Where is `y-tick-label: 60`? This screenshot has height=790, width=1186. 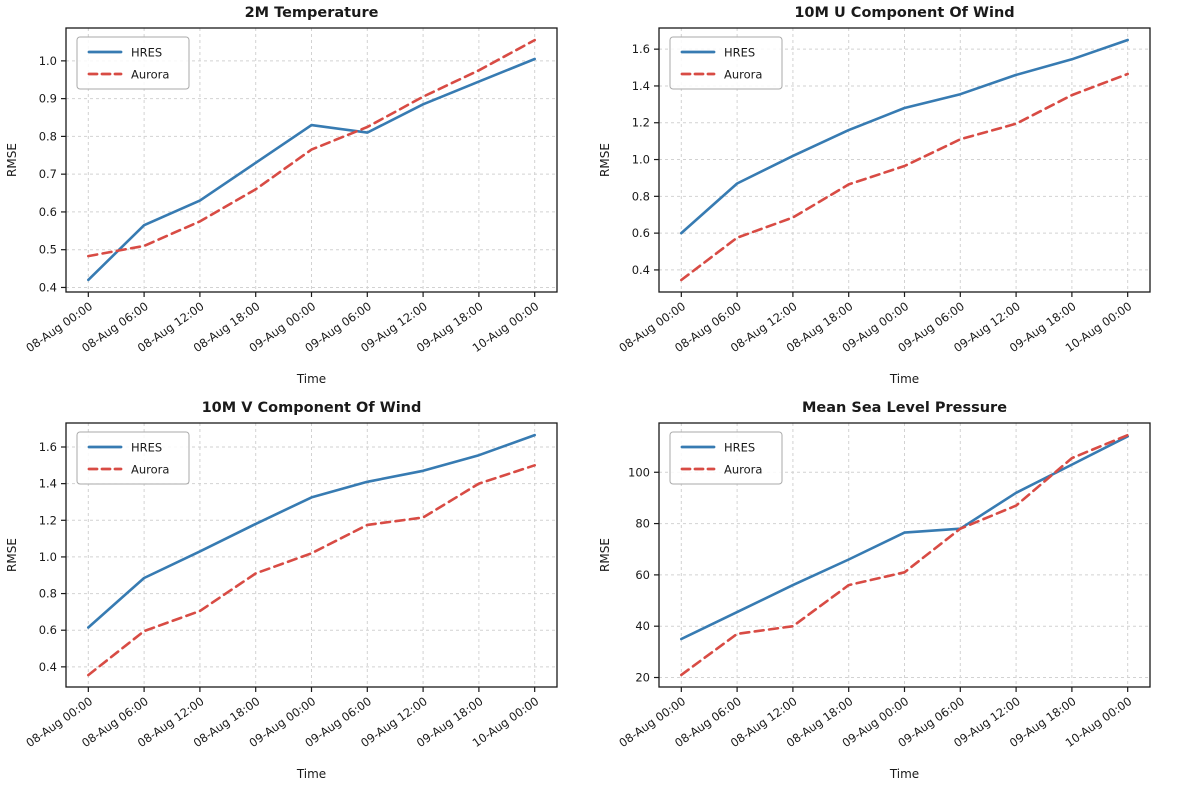
y-tick-label: 60 is located at coordinates (642, 575).